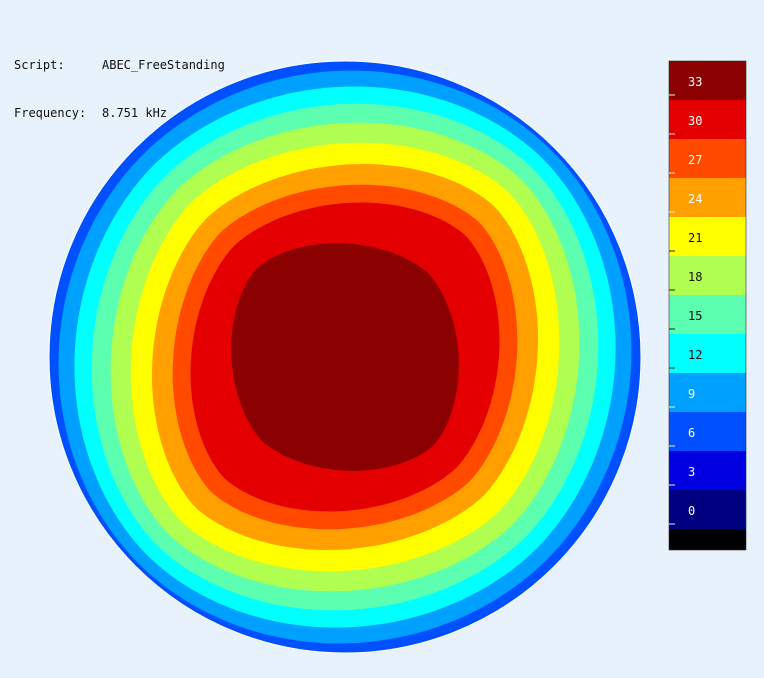  Describe the element at coordinates (50, 113) in the screenshot. I see `frequency-label: Frequency:` at that location.